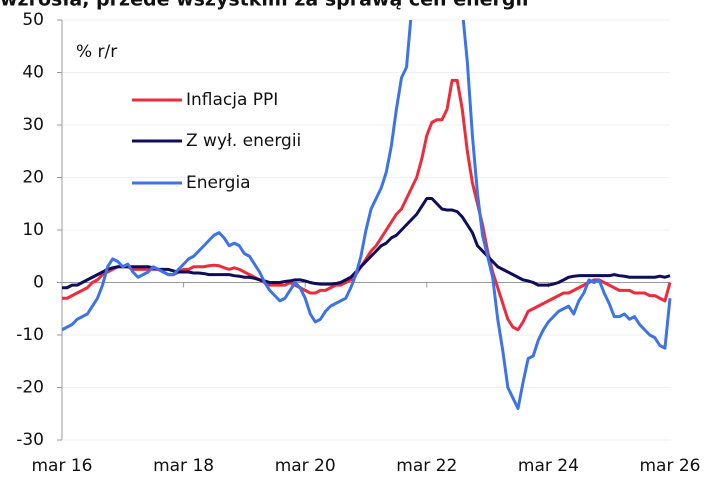  I want to click on y-tick-label: 50, so click(33, 20).